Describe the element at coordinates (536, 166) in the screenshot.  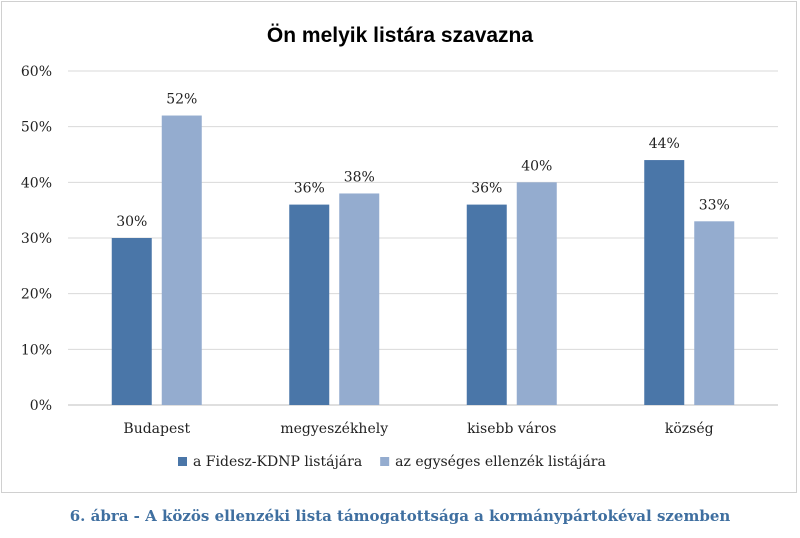
I see `data-label: 40%` at that location.